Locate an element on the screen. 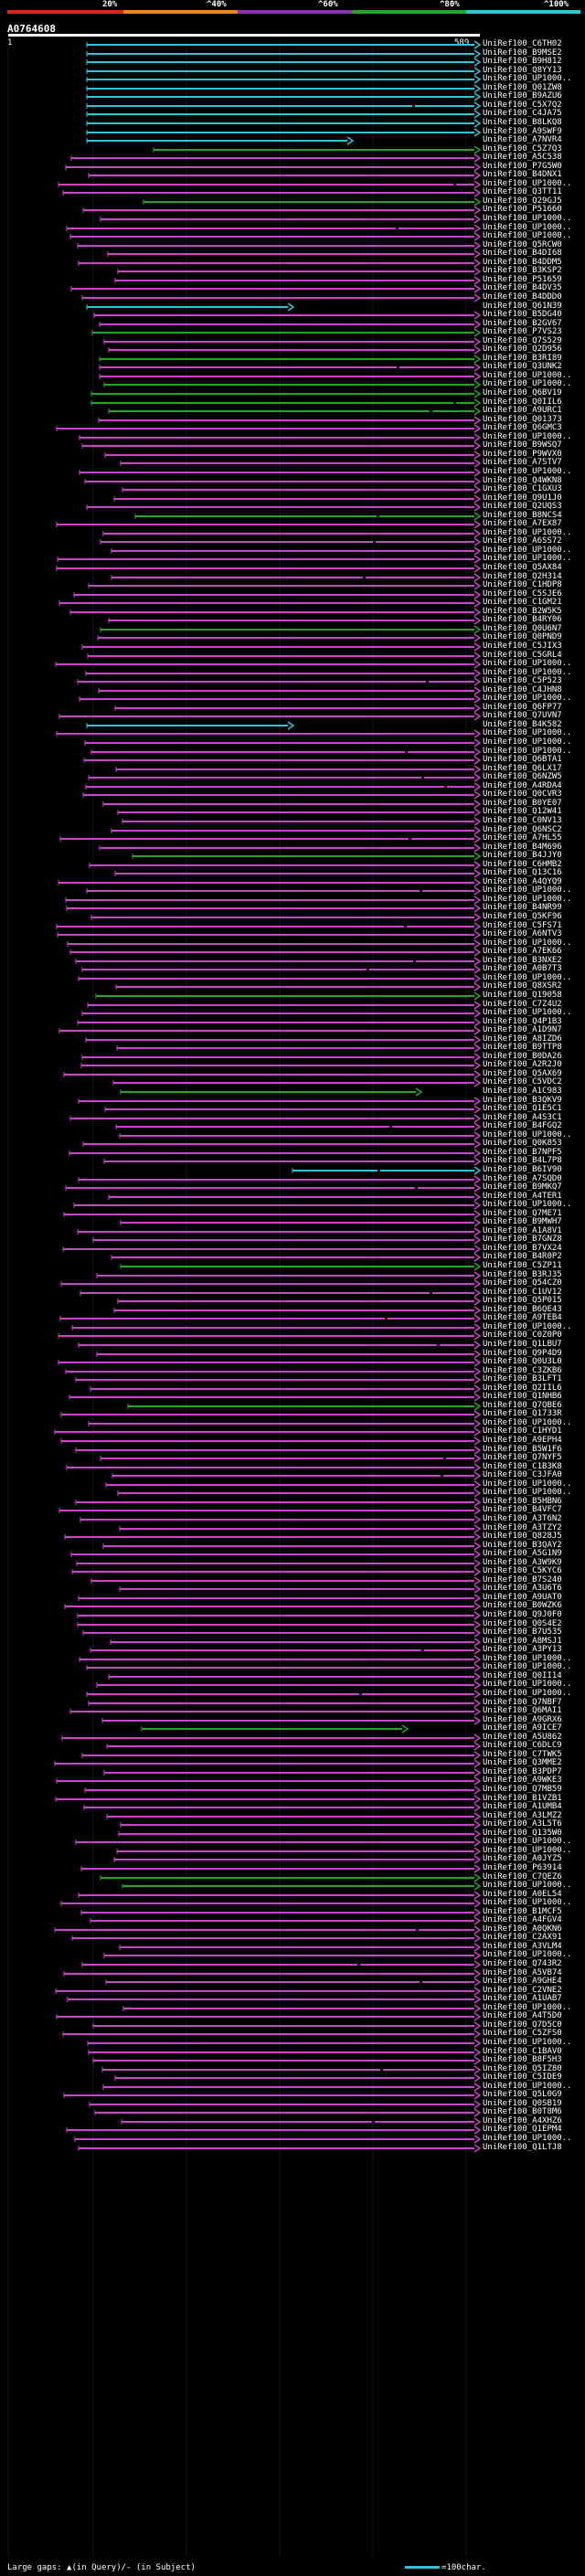 The image size is (585, 2576). hit-label: UniRef100_B7GNZ8 is located at coordinates (522, 1239).